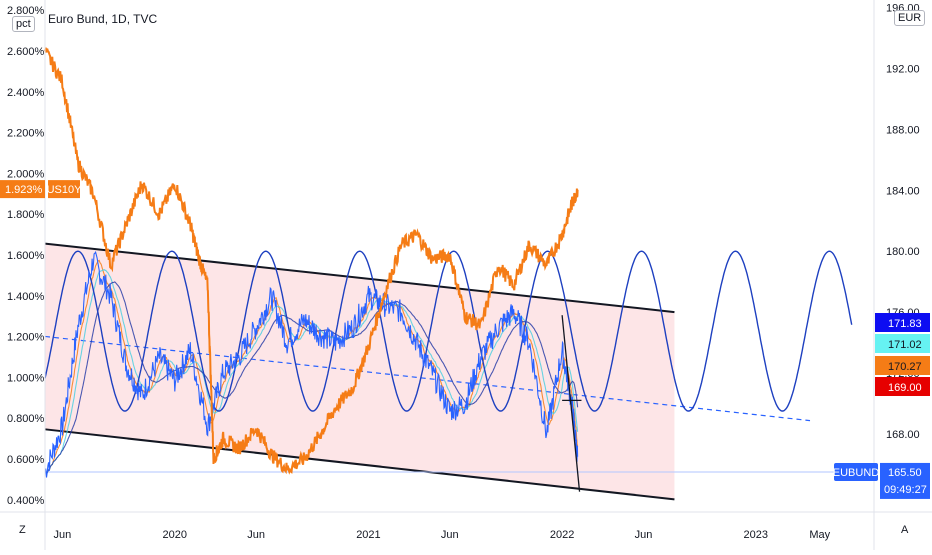 The width and height of the screenshot is (932, 555). I want to click on price-label-value: 171.02, so click(905, 345).